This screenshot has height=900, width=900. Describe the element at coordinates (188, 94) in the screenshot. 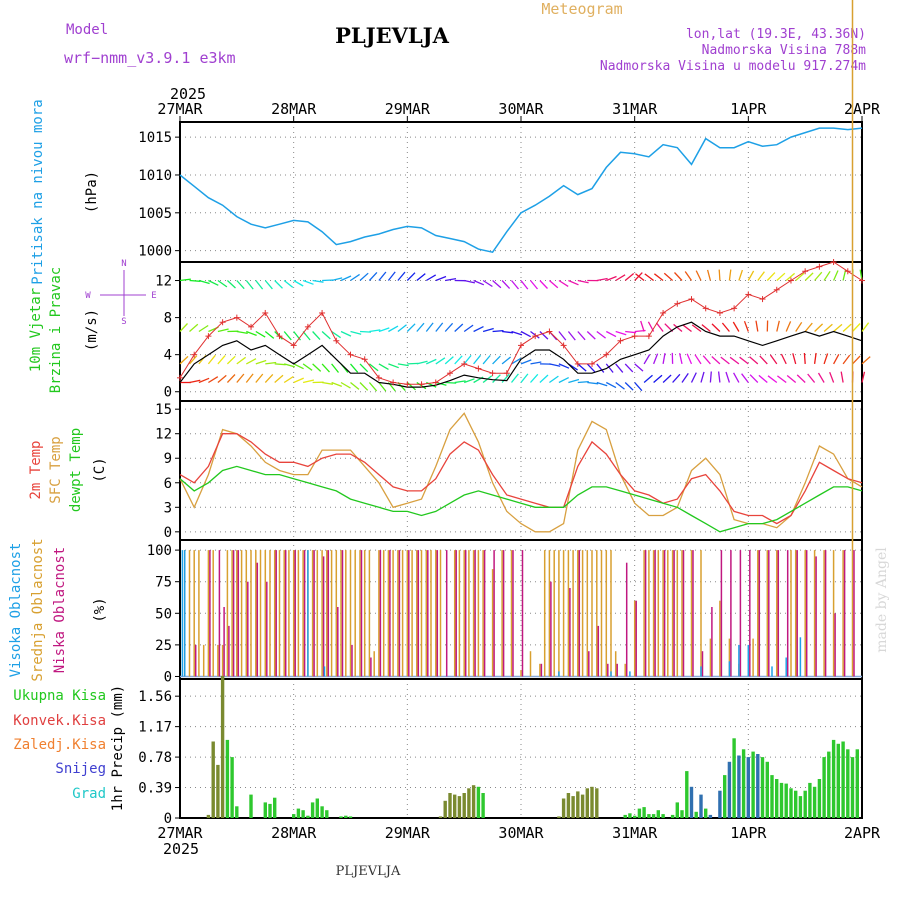

I see `year-label-top: 2025` at that location.